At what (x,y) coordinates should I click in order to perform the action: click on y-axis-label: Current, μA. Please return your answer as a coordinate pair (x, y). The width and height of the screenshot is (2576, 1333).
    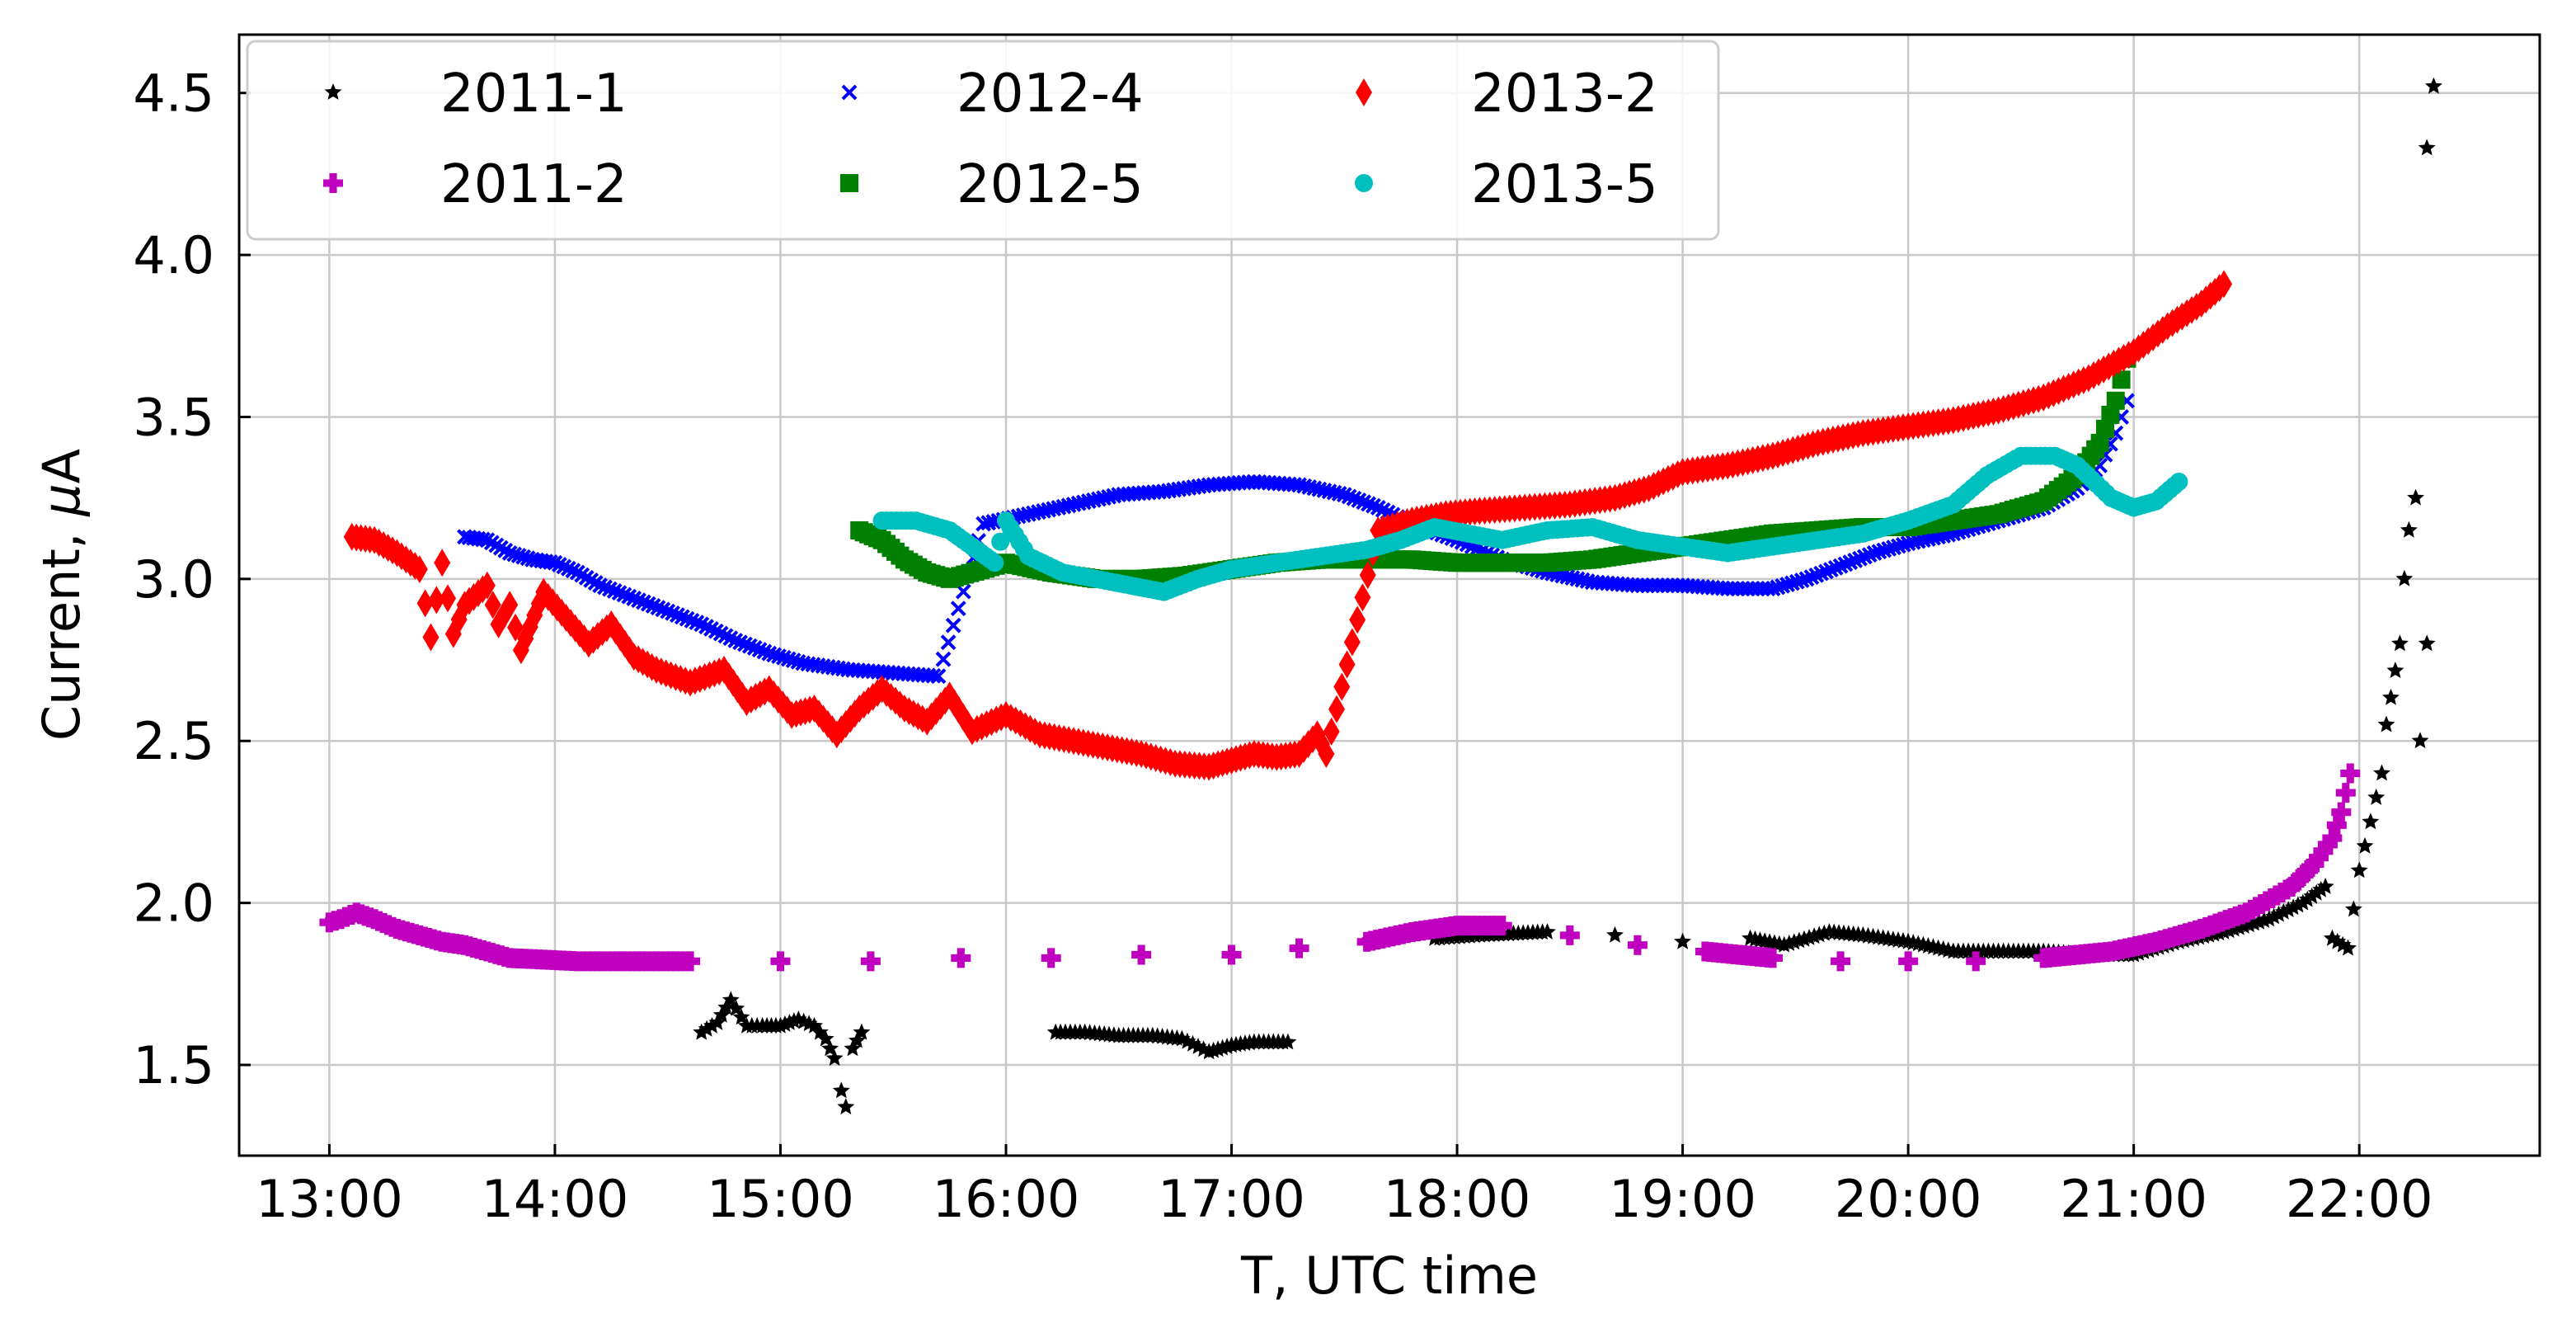
    Looking at the image, I should click on (61, 595).